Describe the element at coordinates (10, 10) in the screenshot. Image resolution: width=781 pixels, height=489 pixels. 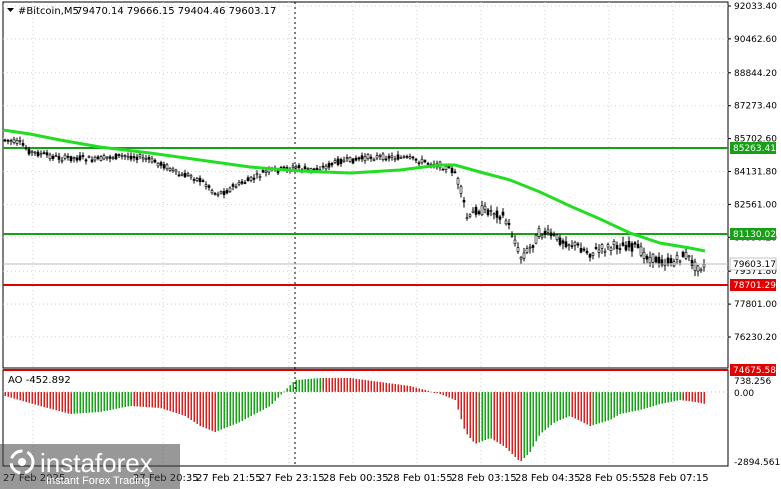
I see `dropdown-triangle-icon` at that location.